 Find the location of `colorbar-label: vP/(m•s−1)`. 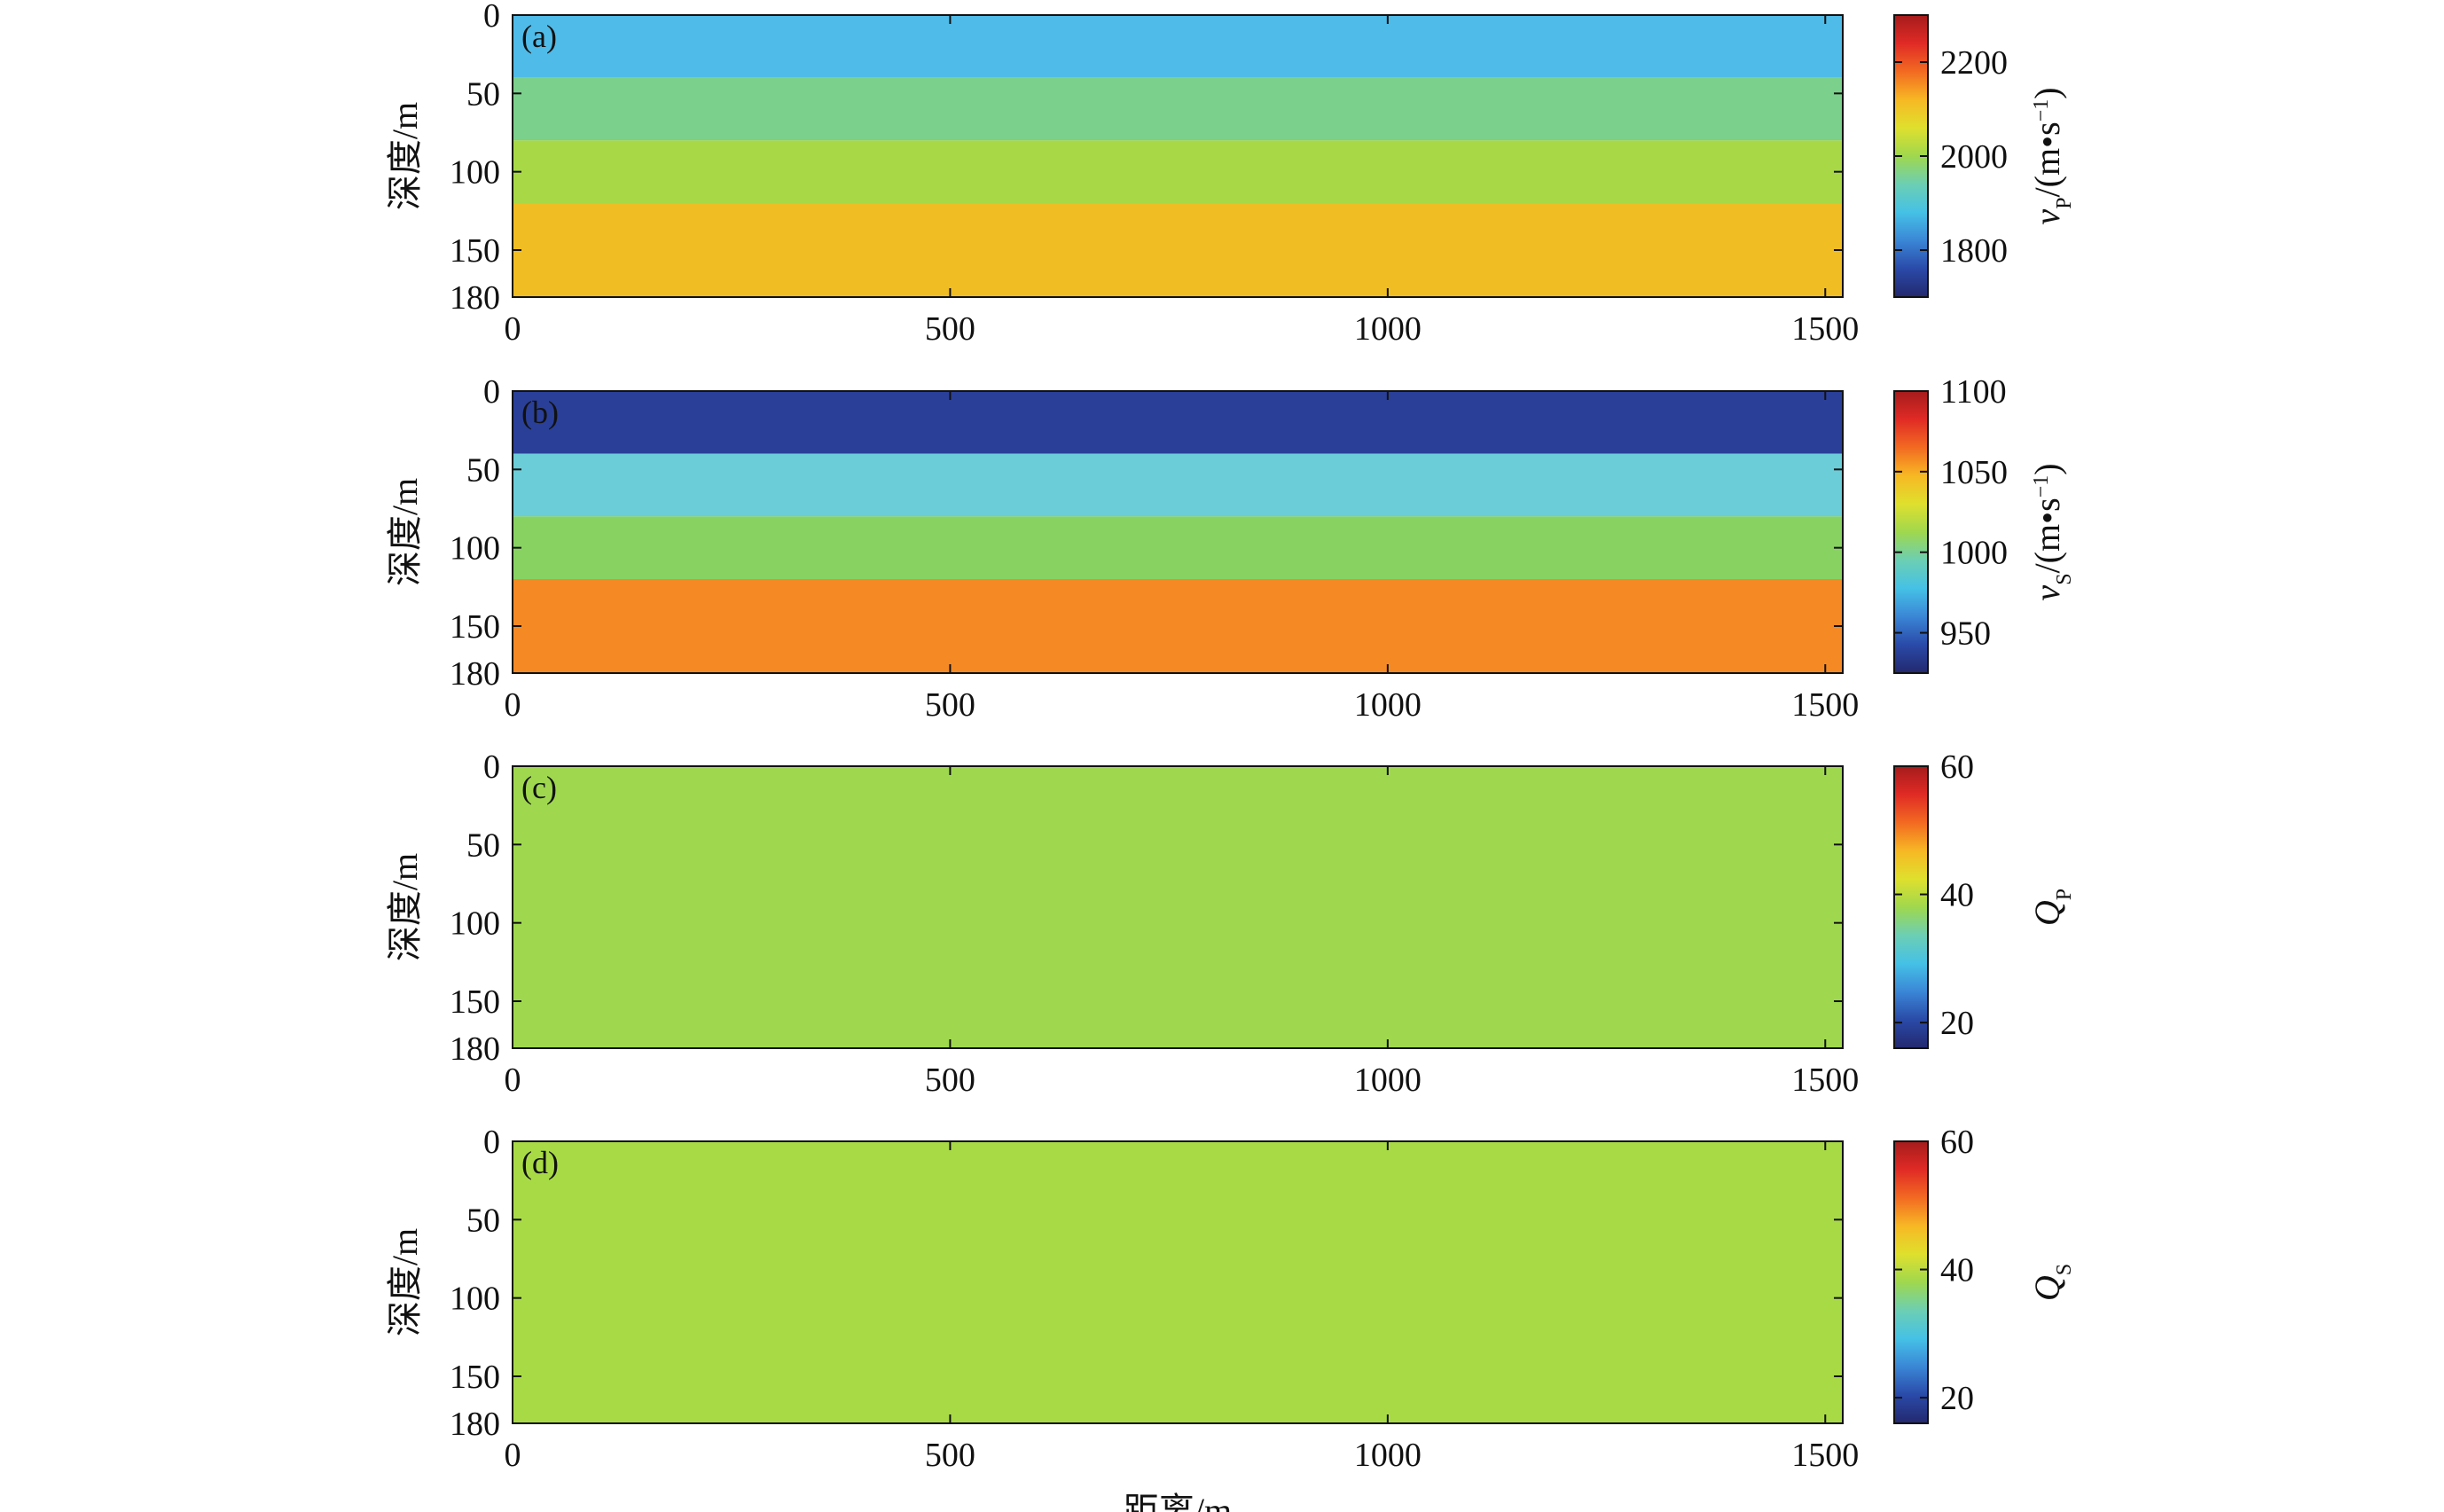

colorbar-label: vP/(m•s−1) is located at coordinates (2051, 155).